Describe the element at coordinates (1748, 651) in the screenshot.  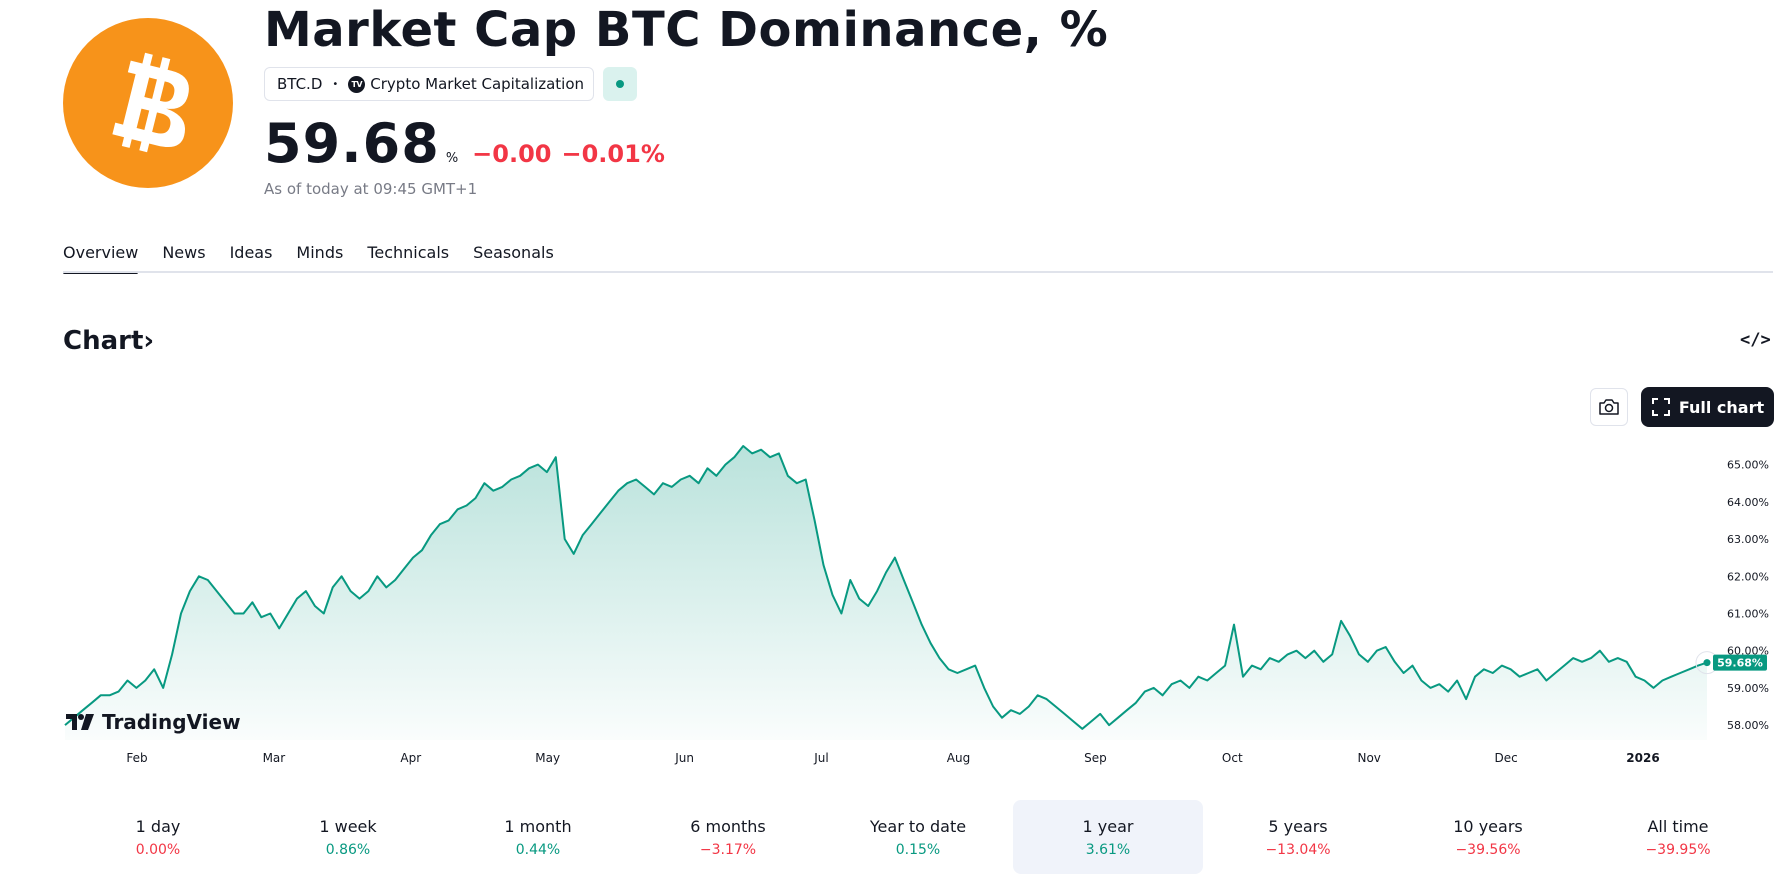
I see `y-tick-label: 60.00%` at that location.